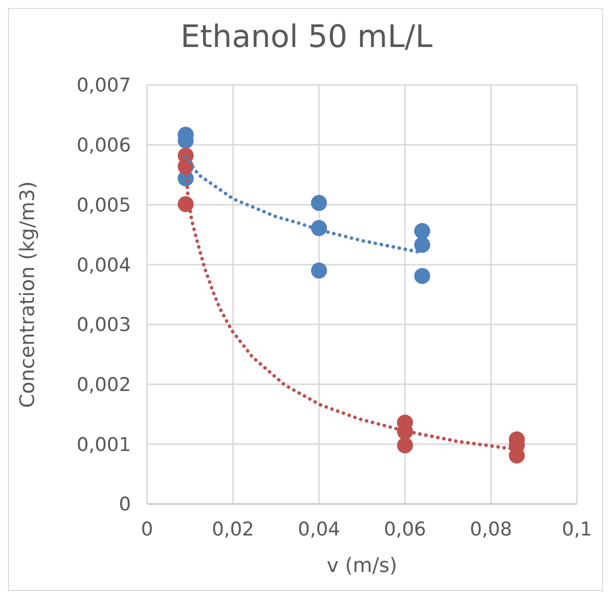  Describe the element at coordinates (103, 145) in the screenshot. I see `y-tick-label: 0,006` at that location.